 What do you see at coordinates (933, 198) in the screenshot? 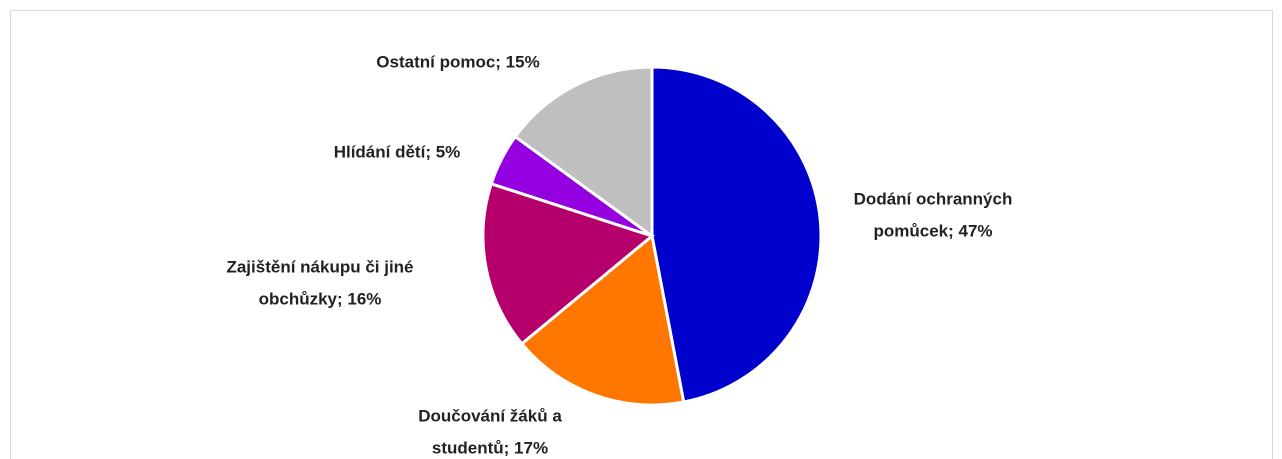
I see `data-label: Dodání ochranných` at bounding box center [933, 198].